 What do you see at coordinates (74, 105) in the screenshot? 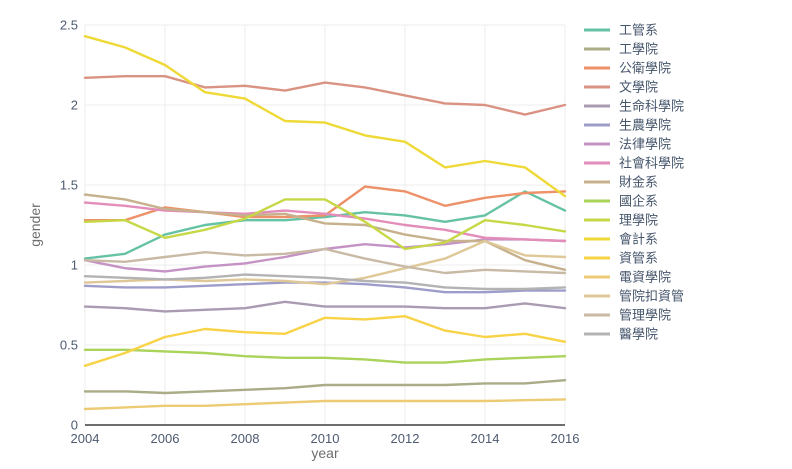
I see `y-tick-label: 2` at bounding box center [74, 105].